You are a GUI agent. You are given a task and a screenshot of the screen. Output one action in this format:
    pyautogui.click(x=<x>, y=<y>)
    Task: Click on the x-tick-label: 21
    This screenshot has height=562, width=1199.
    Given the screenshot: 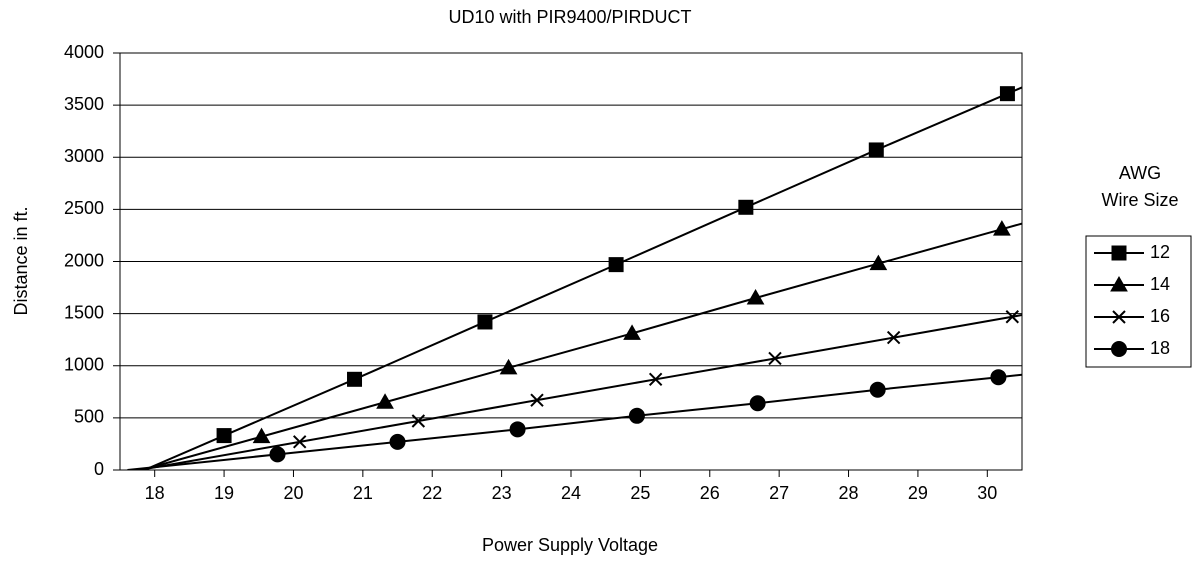 What is the action you would take?
    pyautogui.click(x=363, y=493)
    